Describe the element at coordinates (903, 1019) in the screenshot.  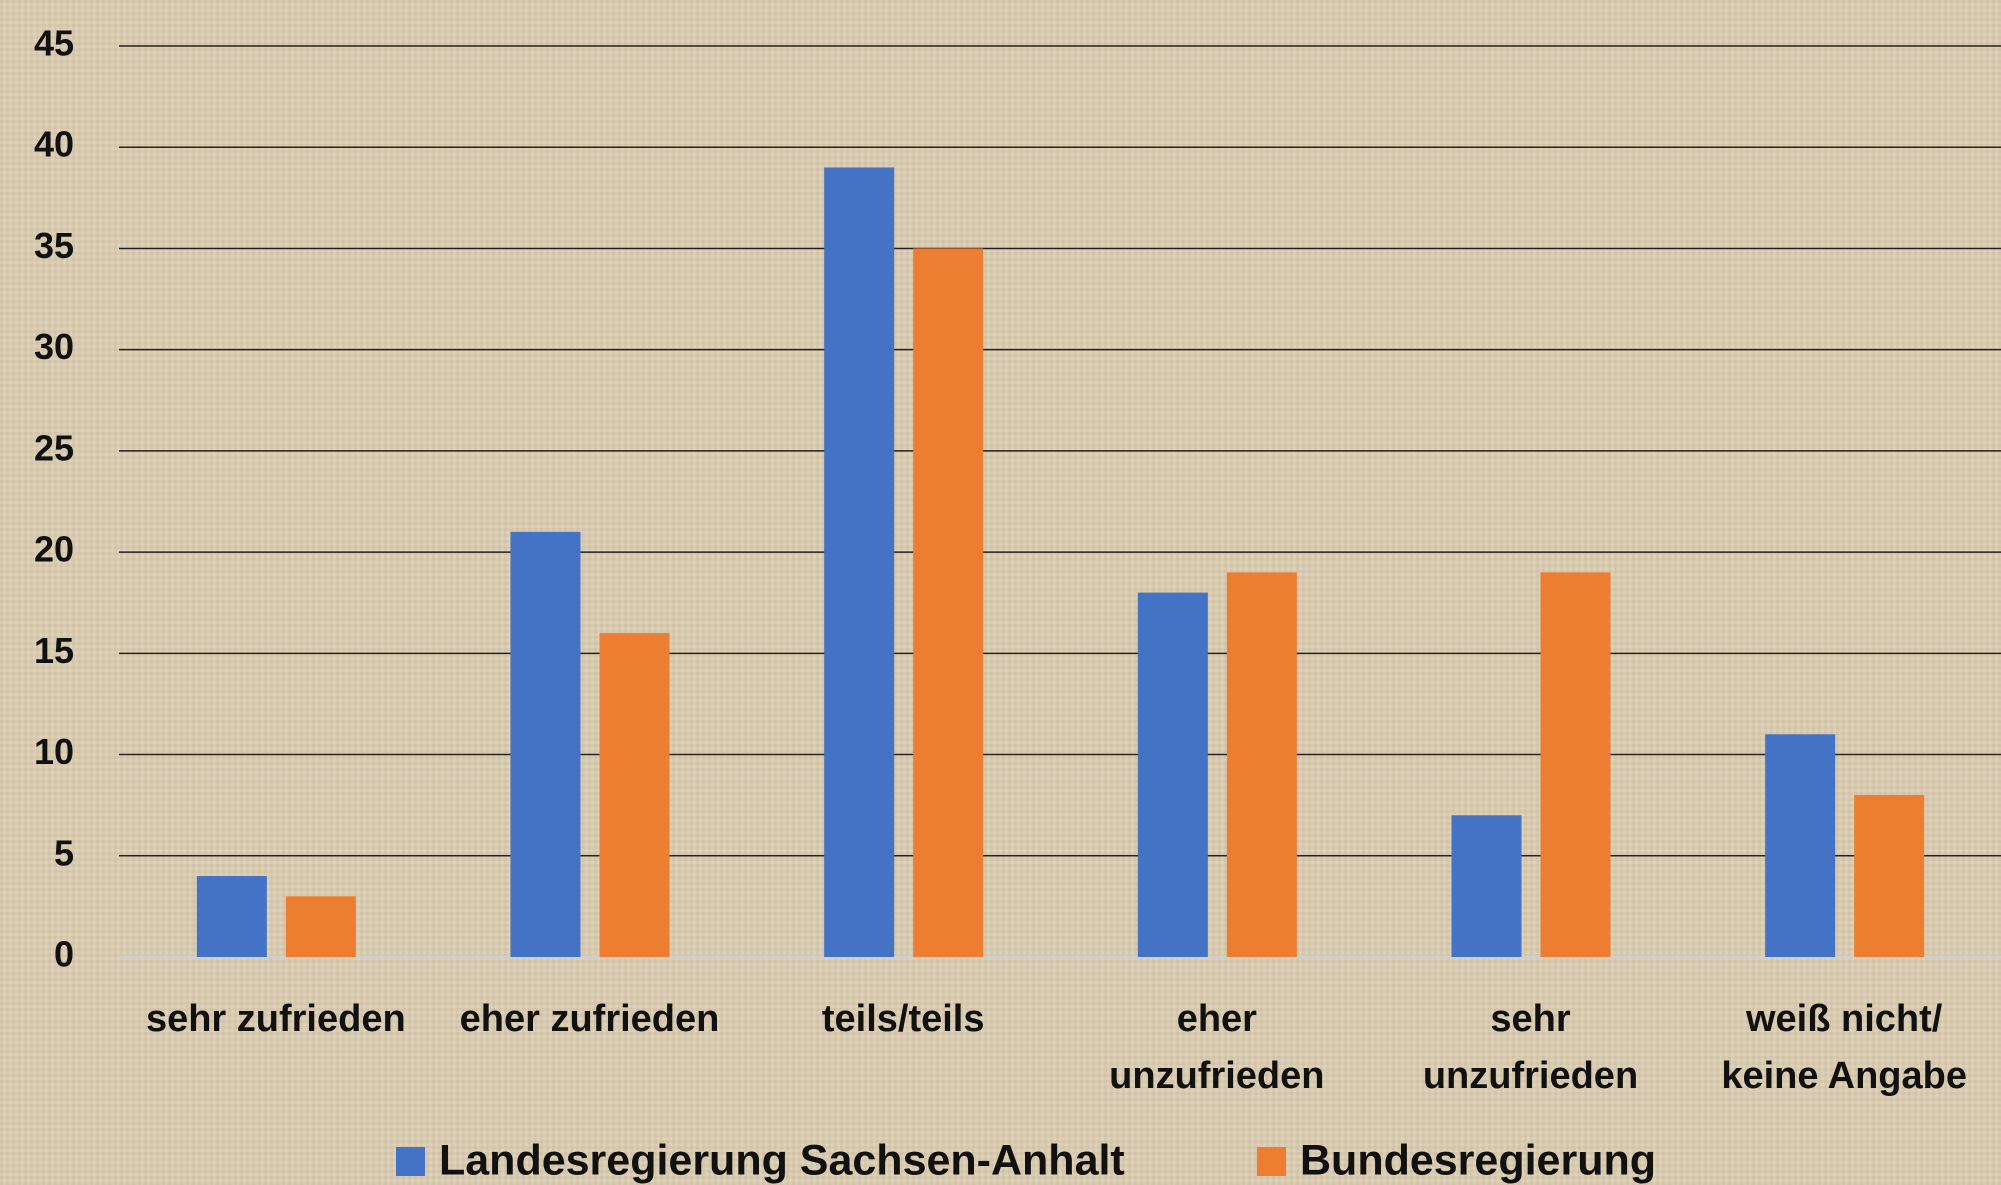
I see `x-tick-label: teils/teils` at that location.